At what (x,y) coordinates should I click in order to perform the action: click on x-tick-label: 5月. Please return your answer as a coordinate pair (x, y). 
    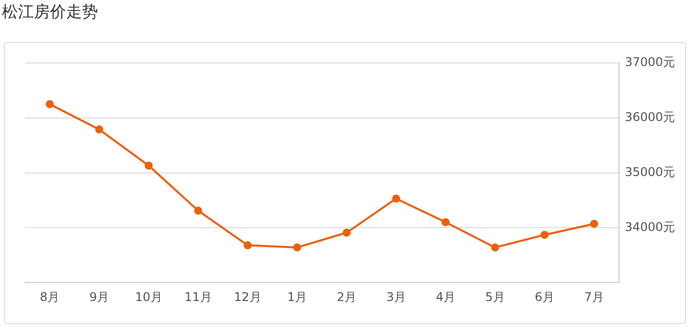
    Looking at the image, I should click on (495, 297).